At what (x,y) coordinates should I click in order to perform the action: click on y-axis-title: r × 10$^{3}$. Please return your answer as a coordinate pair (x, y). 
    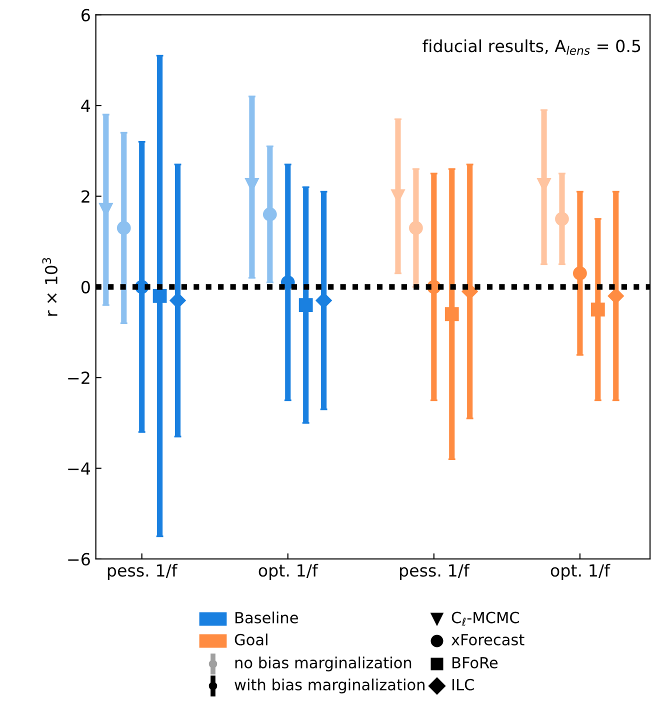
    Looking at the image, I should click on (50, 287).